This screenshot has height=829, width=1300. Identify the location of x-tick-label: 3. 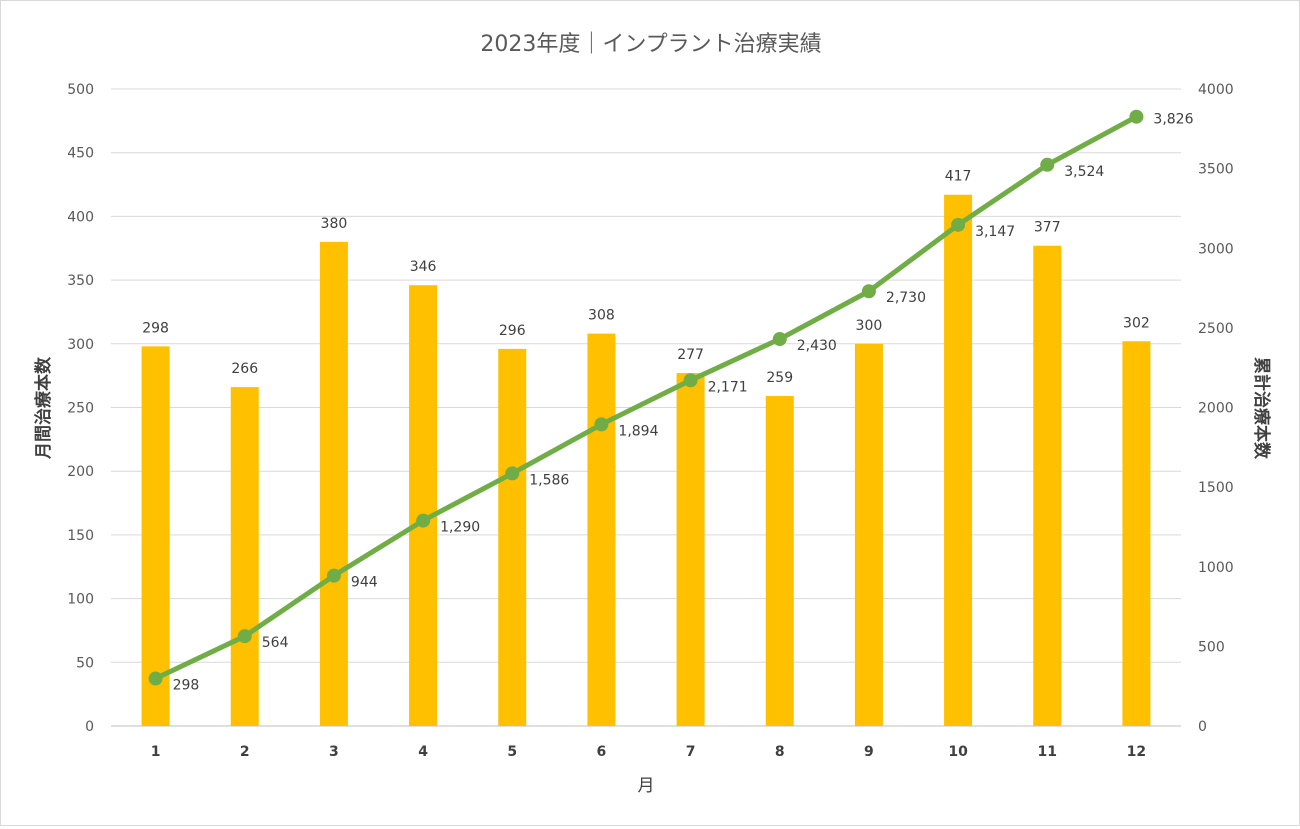
(334, 752).